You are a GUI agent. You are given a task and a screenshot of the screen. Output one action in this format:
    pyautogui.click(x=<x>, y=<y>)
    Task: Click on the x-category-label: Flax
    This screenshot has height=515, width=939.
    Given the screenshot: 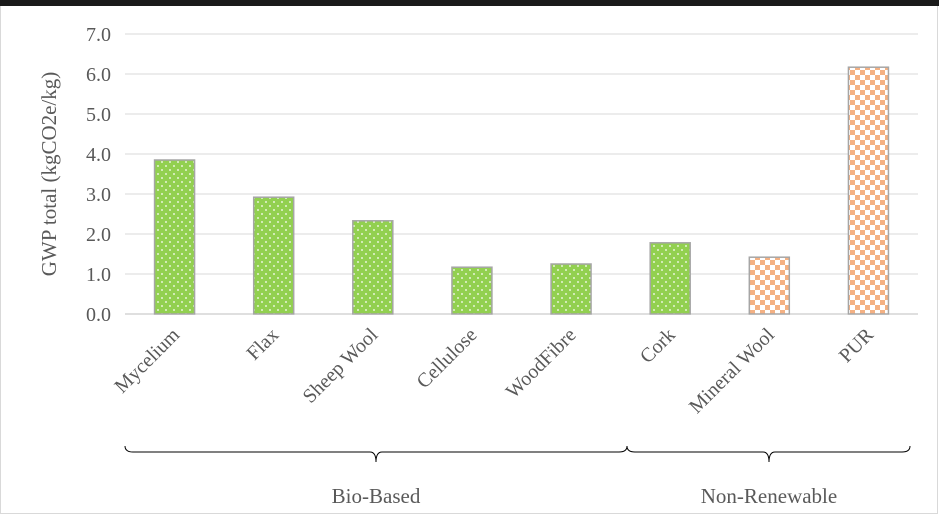 What is the action you would take?
    pyautogui.click(x=263, y=344)
    